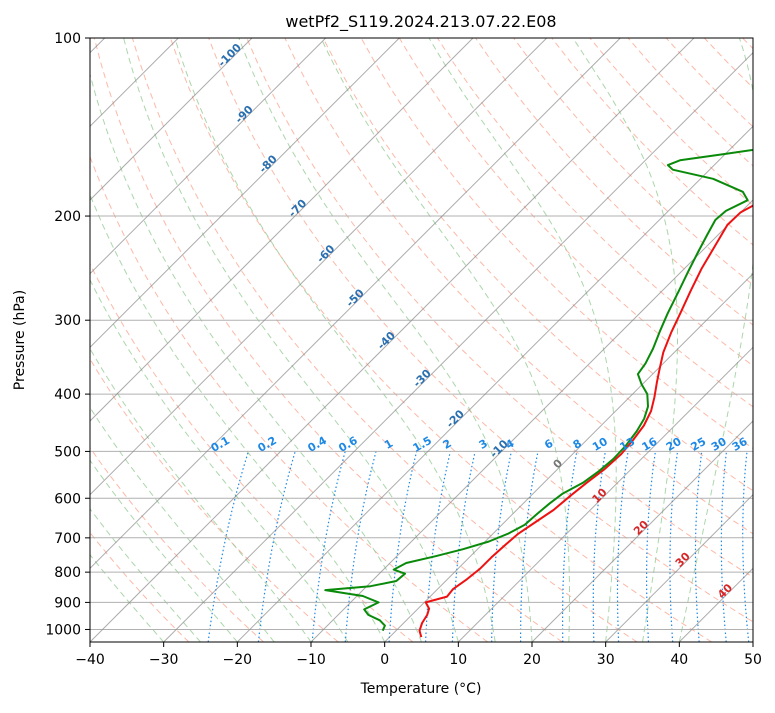  I want to click on y-tick-label: 800, so click(67, 573).